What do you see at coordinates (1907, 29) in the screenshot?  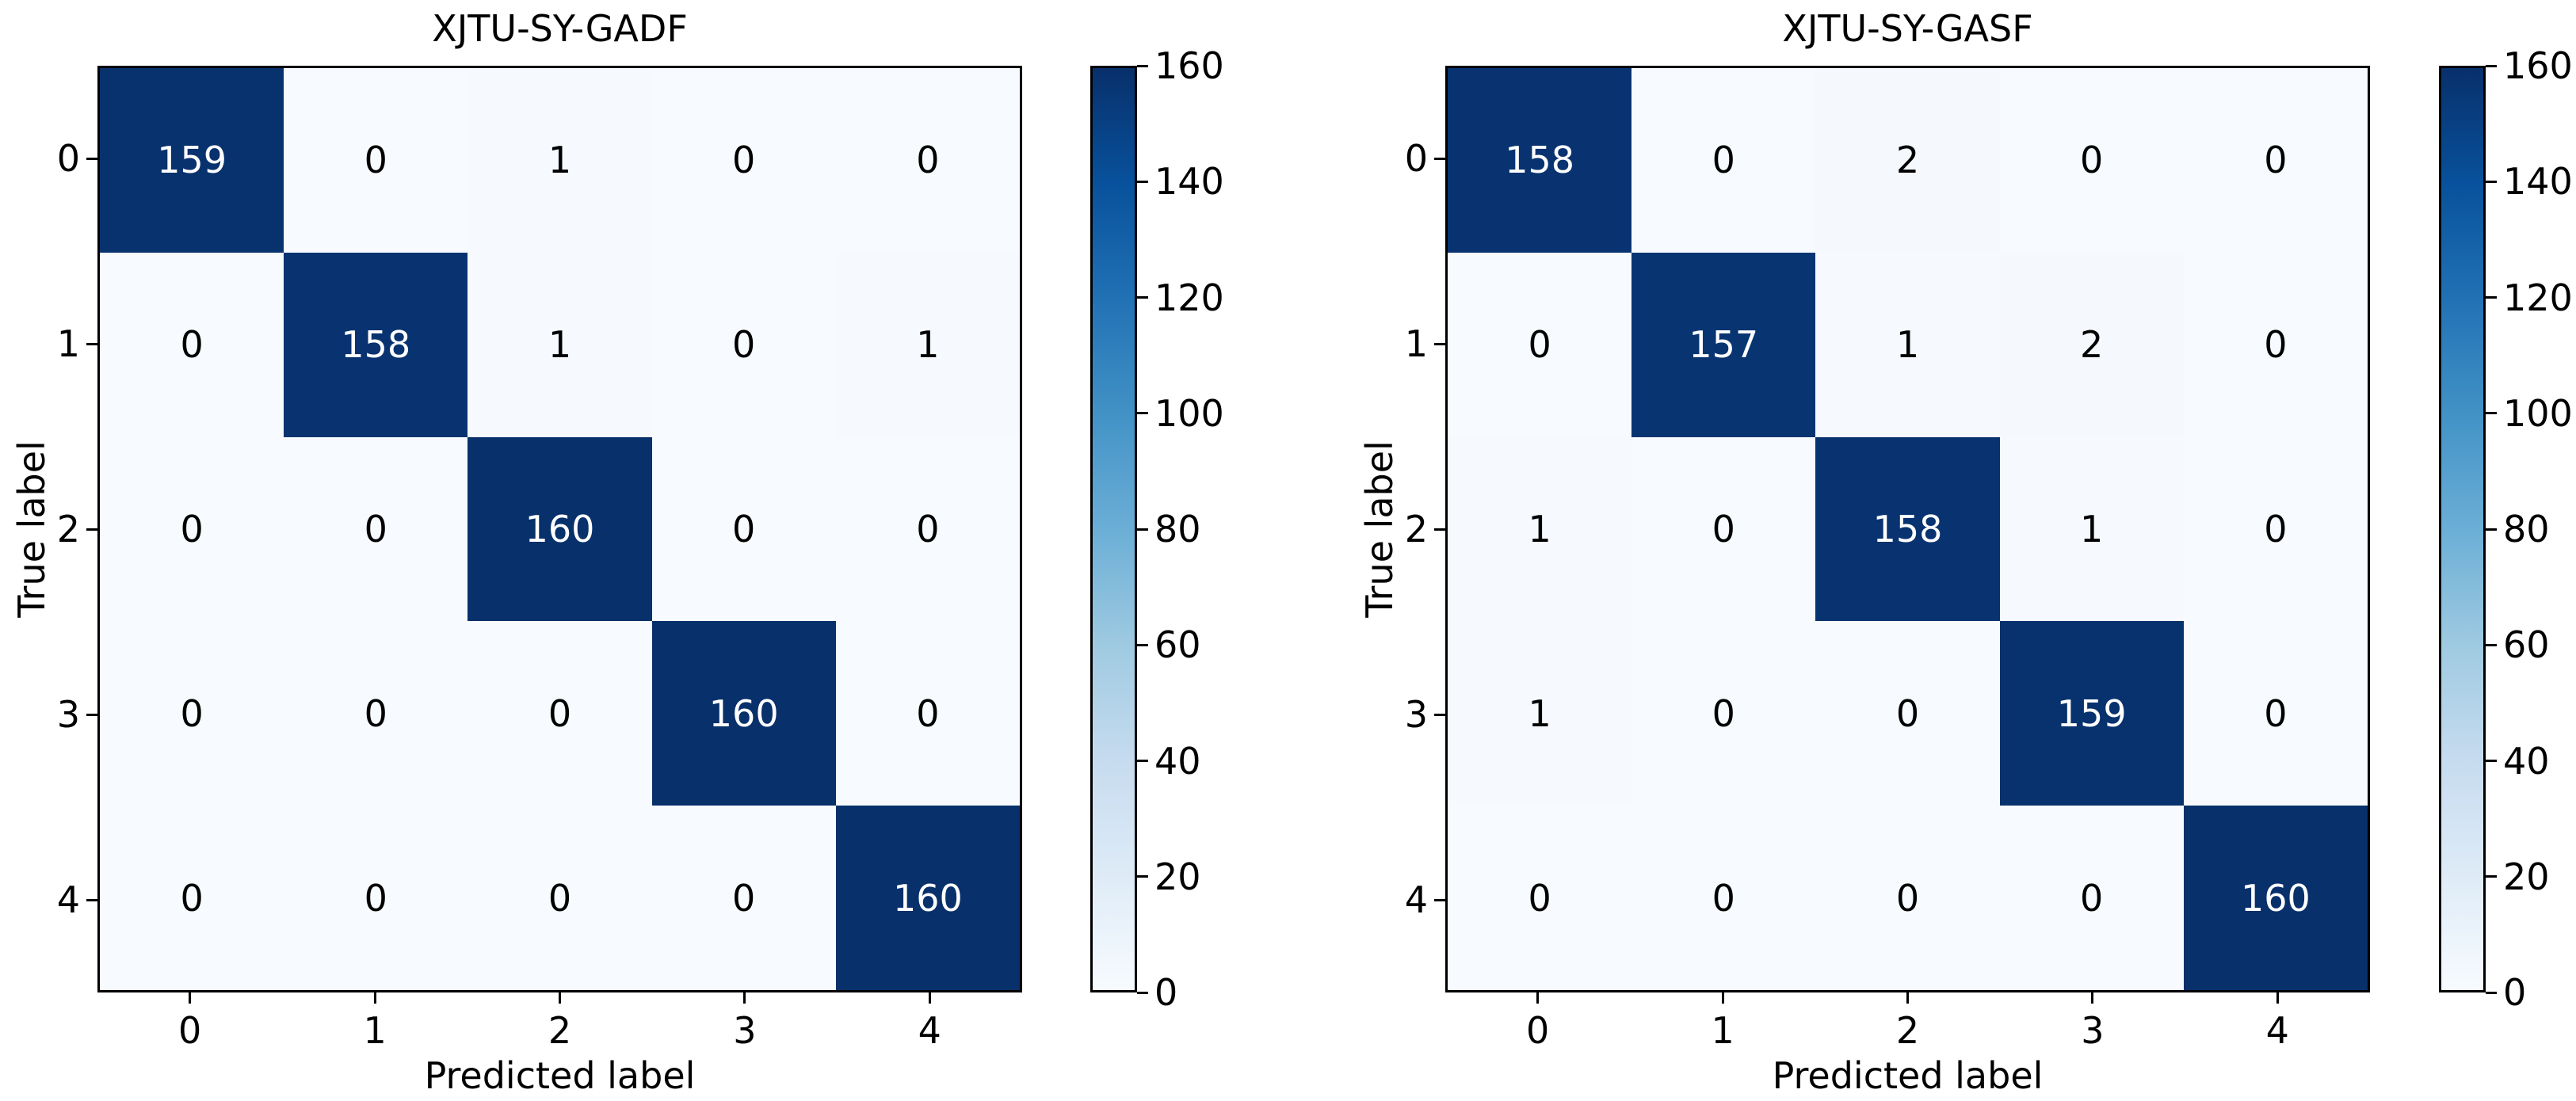 I see `chart-title: XJTU-SY-GASF` at bounding box center [1907, 29].